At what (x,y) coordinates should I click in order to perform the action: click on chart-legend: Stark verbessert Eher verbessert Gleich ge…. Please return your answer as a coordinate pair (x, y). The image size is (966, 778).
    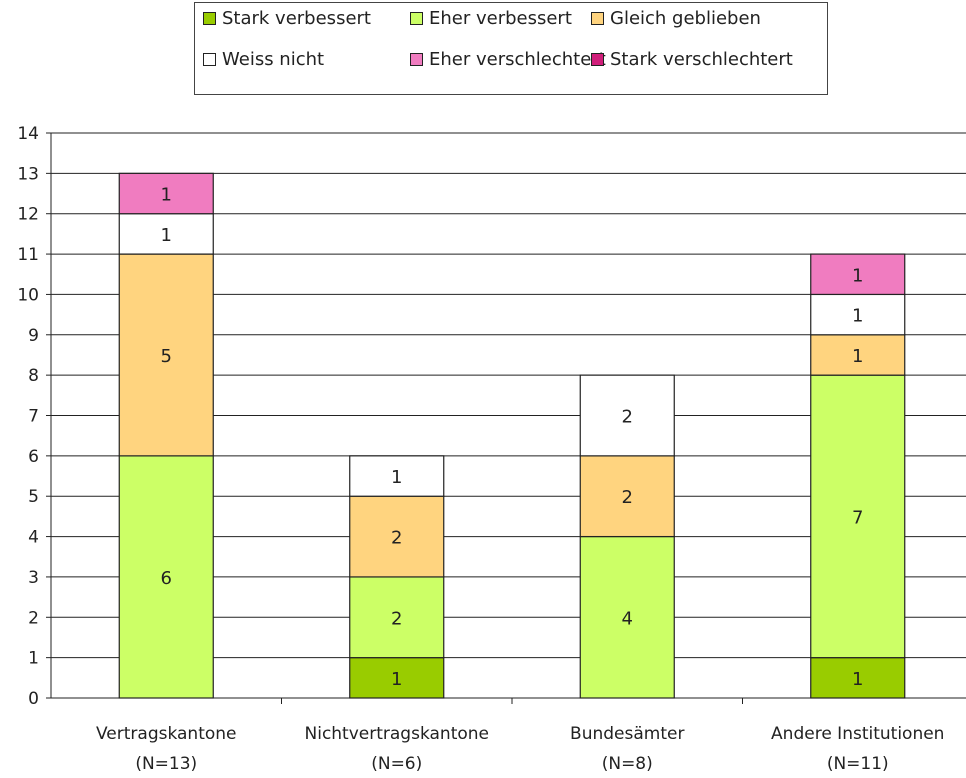
    Looking at the image, I should click on (511, 48).